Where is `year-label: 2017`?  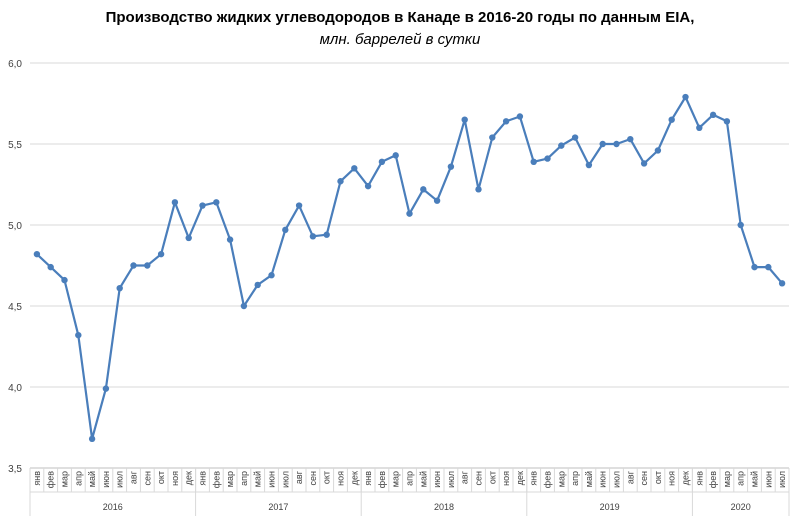
year-label: 2017 is located at coordinates (278, 507).